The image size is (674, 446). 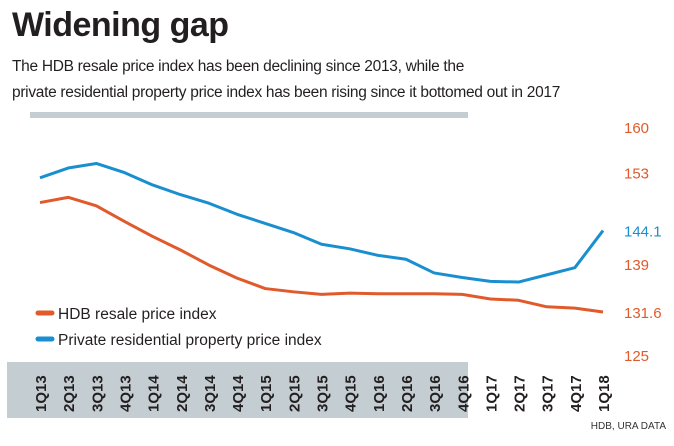 What do you see at coordinates (435, 393) in the screenshot?
I see `x-tick-label: 3Q16` at bounding box center [435, 393].